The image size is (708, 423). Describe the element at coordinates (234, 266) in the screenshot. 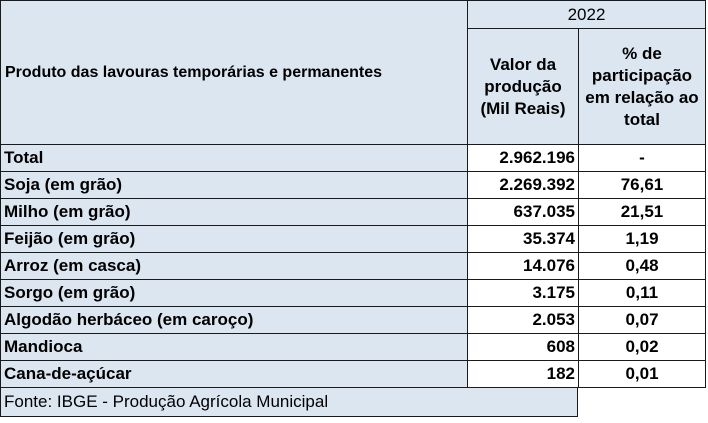

I see `product-cell: Arroz (em casca)` at that location.